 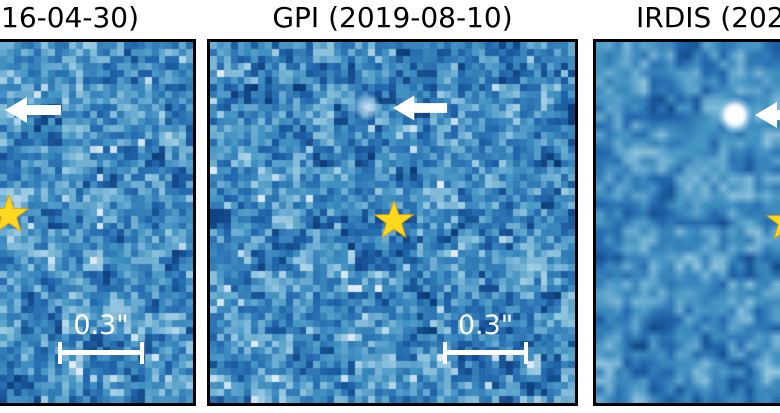 What do you see at coordinates (70, 17) in the screenshot?
I see `panel-title-left: 16-04-30)` at bounding box center [70, 17].